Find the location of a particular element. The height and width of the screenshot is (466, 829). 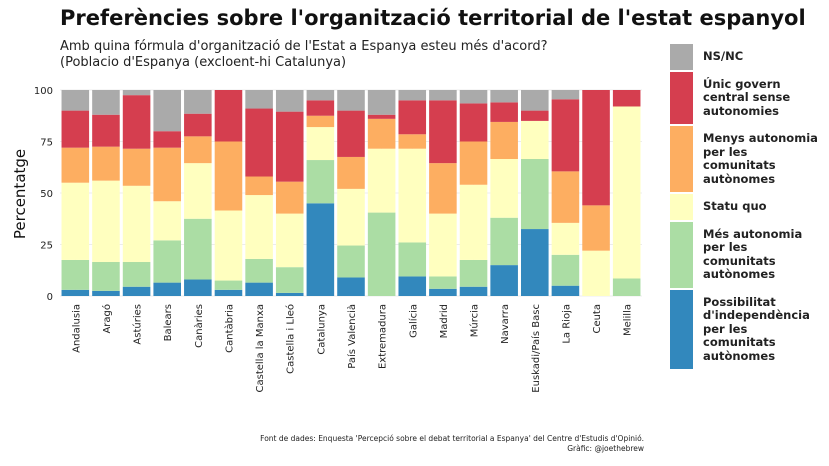

y-tick-label: 50 is located at coordinates (46, 194).